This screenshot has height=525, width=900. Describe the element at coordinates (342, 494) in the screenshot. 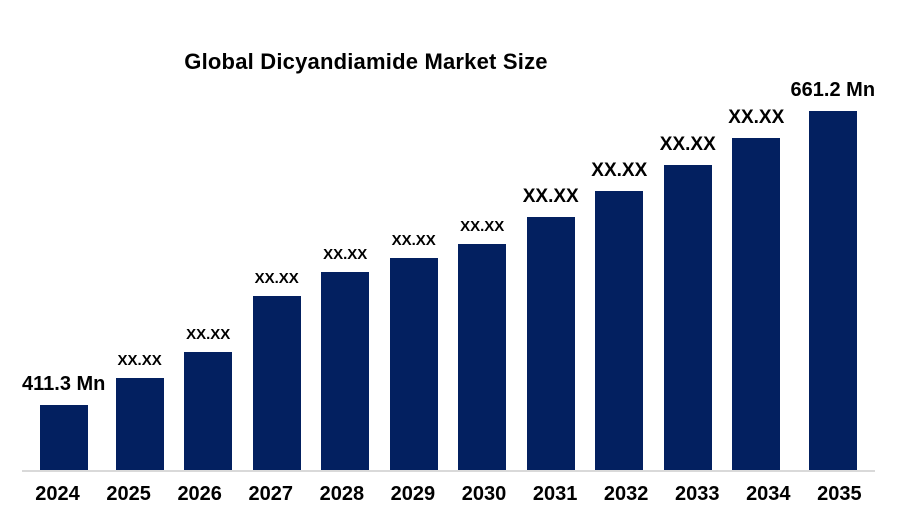

I see `x-axis-label: 2028` at that location.